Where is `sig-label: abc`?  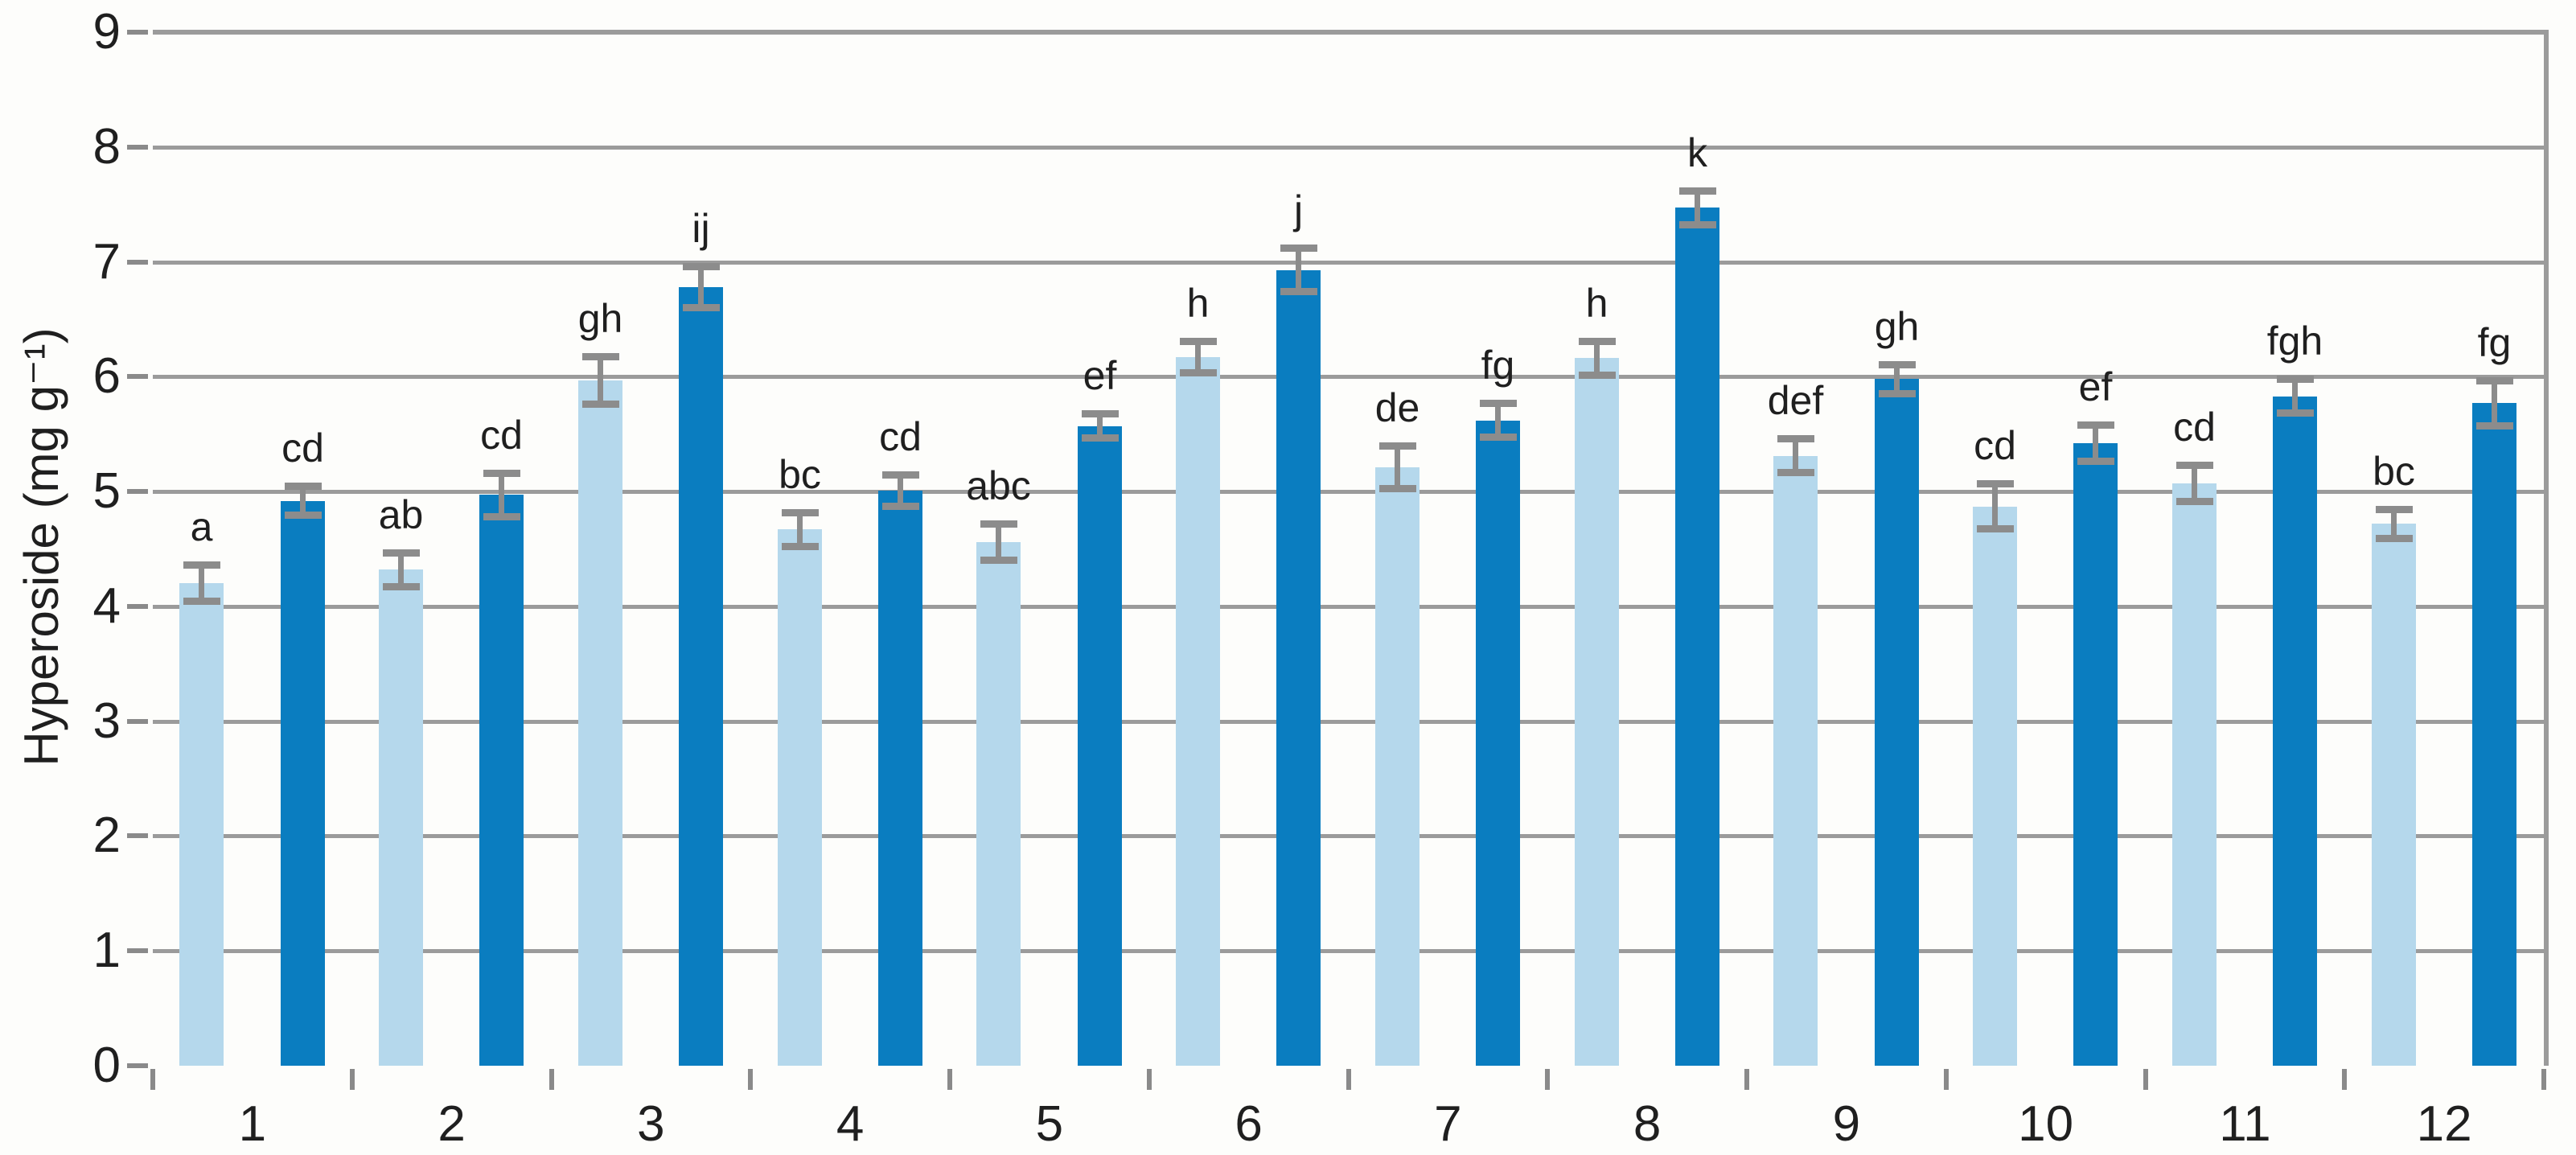 sig-label: abc is located at coordinates (998, 486).